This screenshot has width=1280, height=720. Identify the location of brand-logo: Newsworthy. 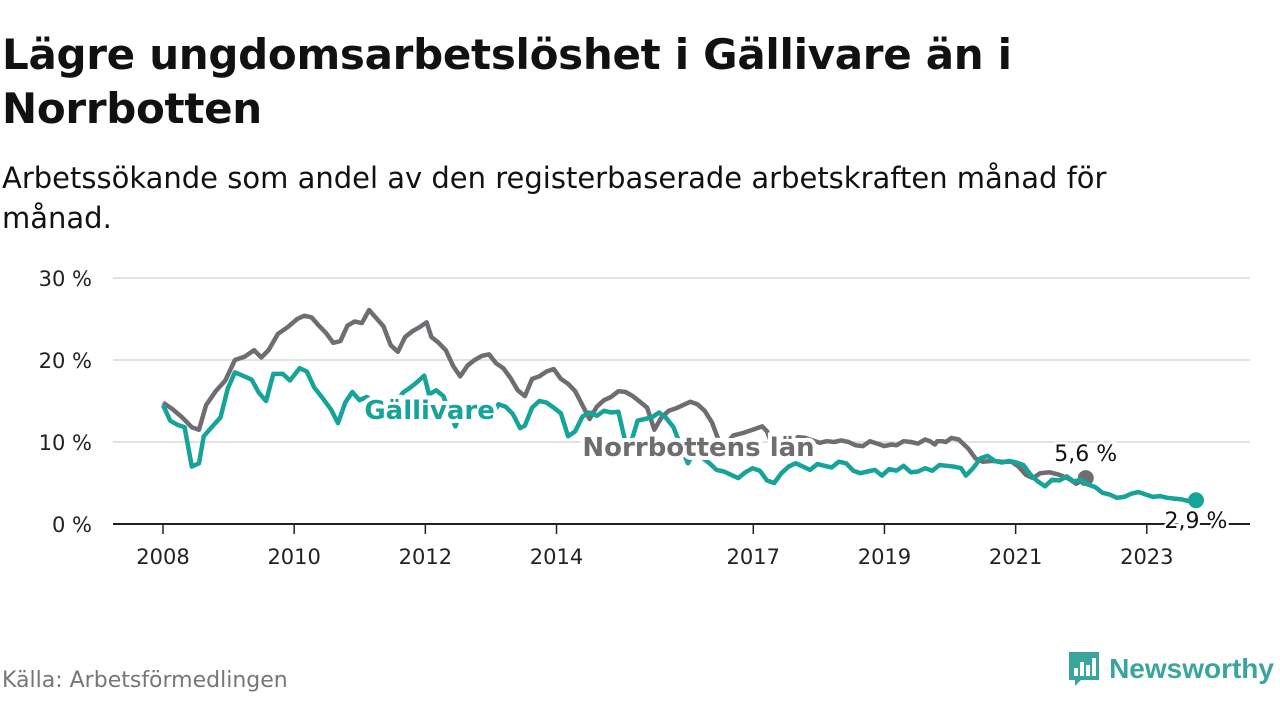
(1170, 669).